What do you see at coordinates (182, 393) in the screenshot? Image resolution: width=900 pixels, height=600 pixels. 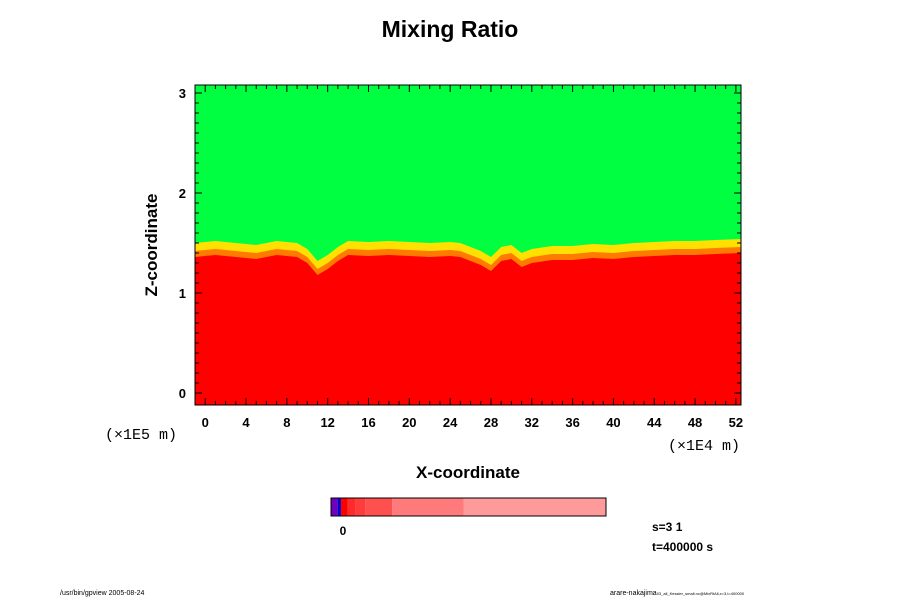 I see `y-tick-label: 0` at bounding box center [182, 393].